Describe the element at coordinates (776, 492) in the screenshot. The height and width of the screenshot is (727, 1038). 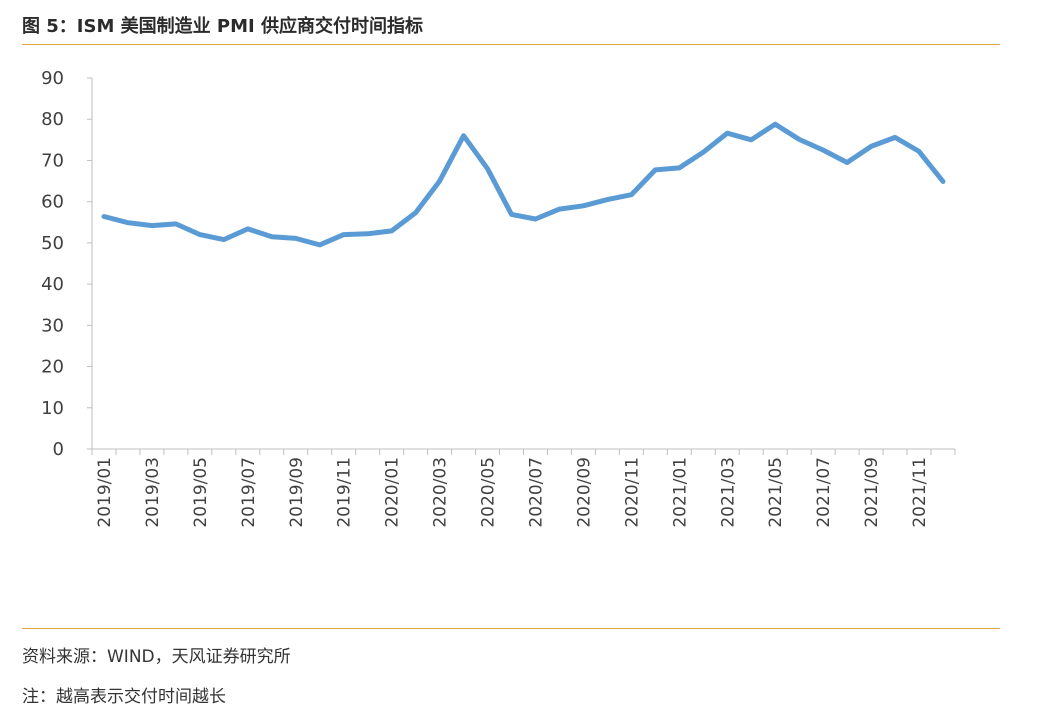
I see `x-tick-label: 2021/05` at that location.